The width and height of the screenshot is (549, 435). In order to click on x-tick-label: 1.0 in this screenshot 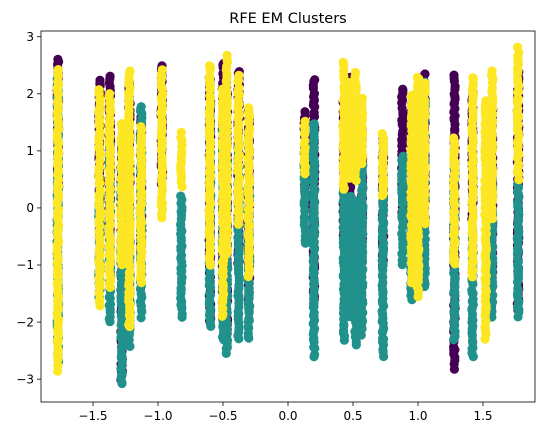, I will do `click(417, 416)`.